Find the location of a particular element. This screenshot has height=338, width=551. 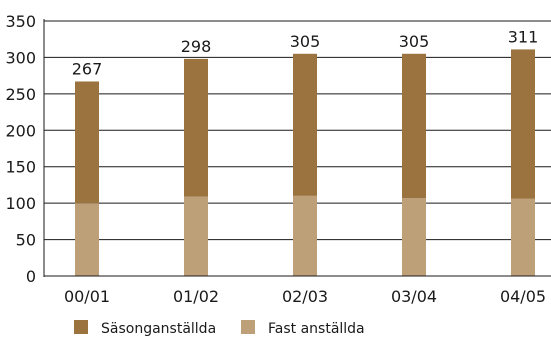

bar-01-02-fast-anställda is located at coordinates (196, 236).